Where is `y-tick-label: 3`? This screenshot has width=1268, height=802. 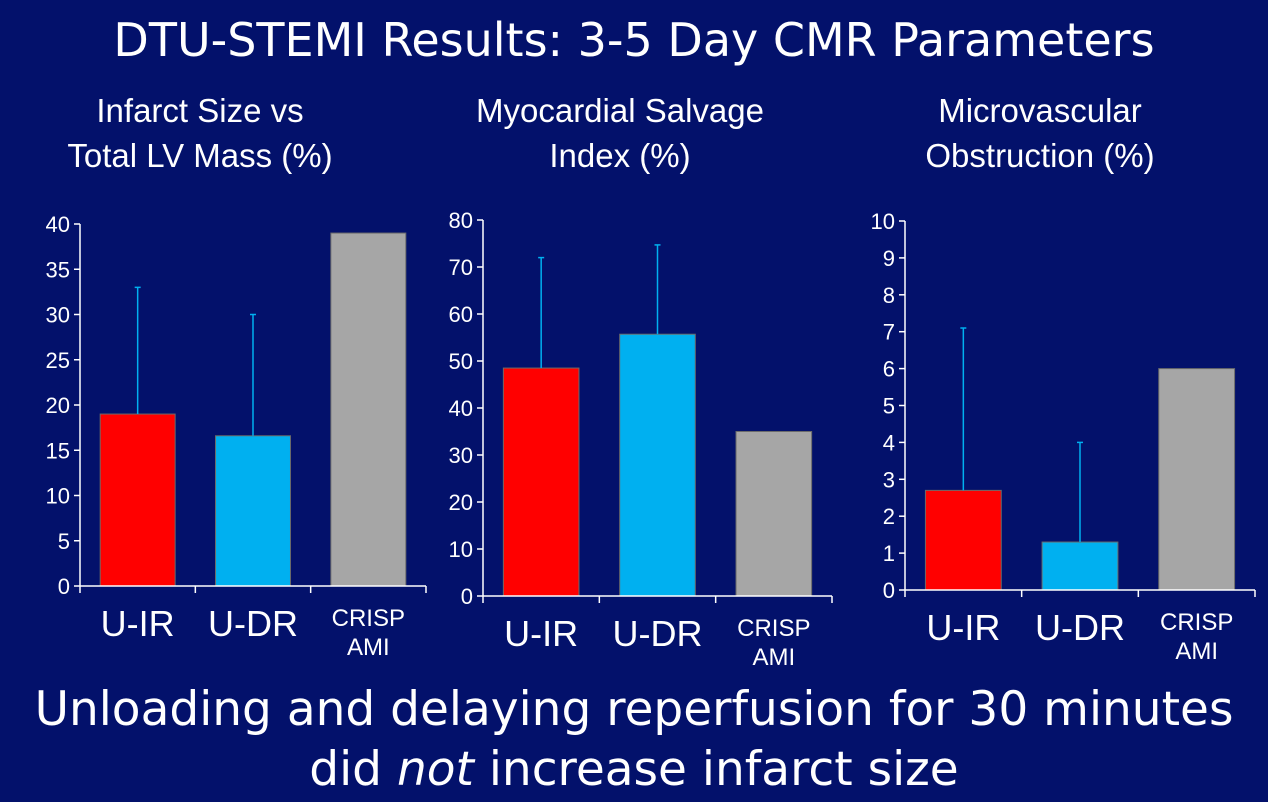
y-tick-label: 3 is located at coordinates (889, 479).